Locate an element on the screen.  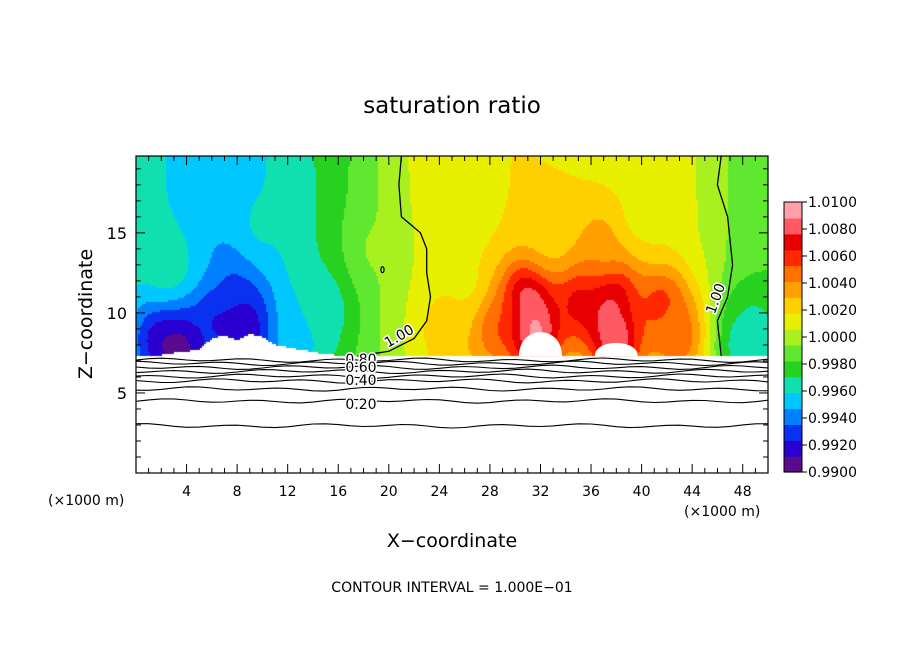
x-tick-label-36: 36 is located at coordinates (591, 492).